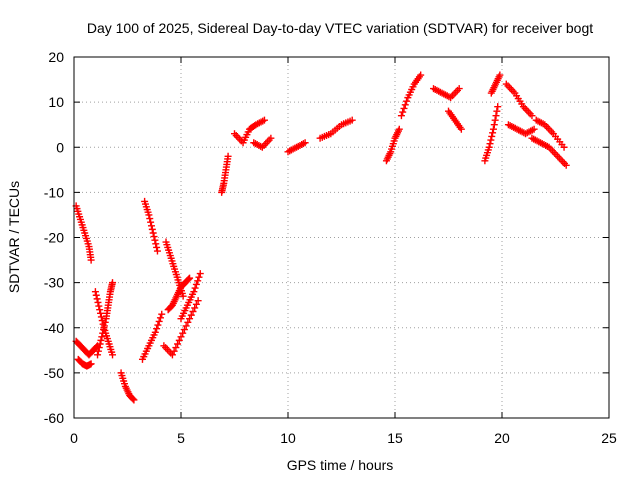  What do you see at coordinates (56, 57) in the screenshot?
I see `y-tick-label: 20` at bounding box center [56, 57].